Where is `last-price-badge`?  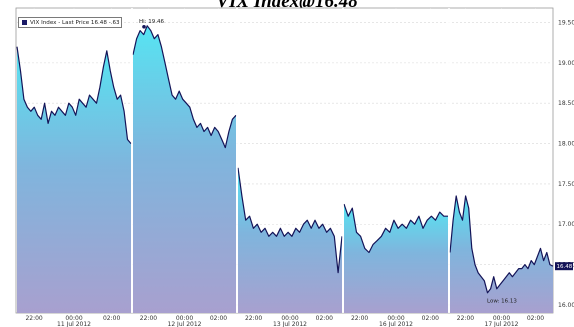
last-price-badge is located at coordinates (564, 266).